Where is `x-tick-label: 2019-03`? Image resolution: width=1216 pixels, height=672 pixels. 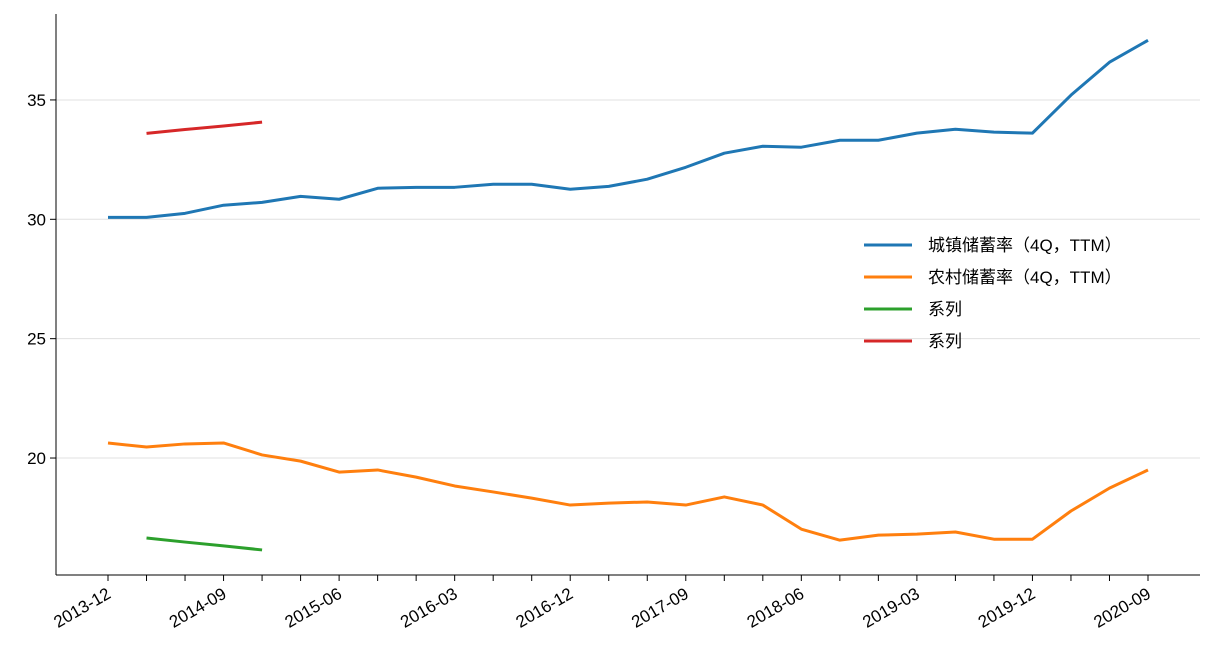 x-tick-label: 2019-03 is located at coordinates (891, 608).